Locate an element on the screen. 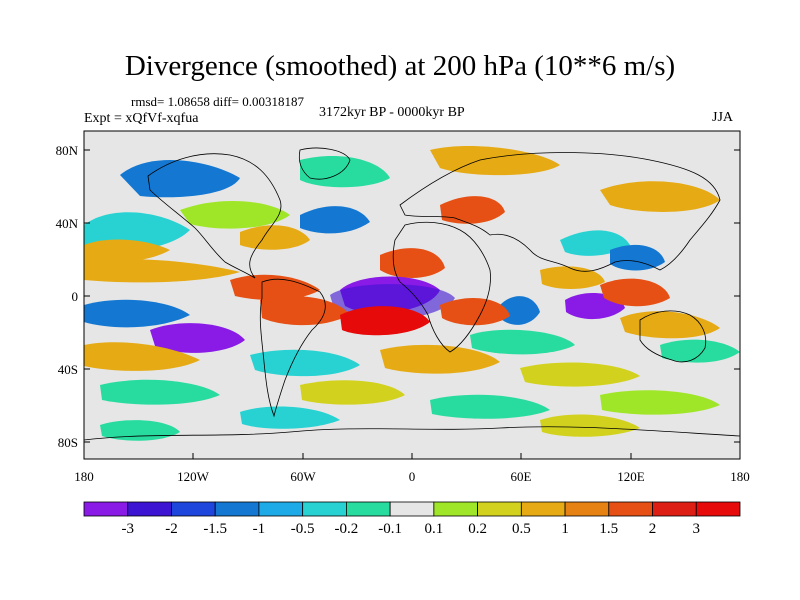 The height and width of the screenshot is (600, 800). lat-tick-label: 80S is located at coordinates (68, 442).